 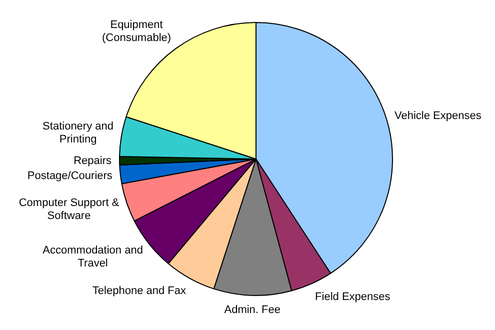 What do you see at coordinates (139, 291) in the screenshot?
I see `slice-label: Telephone and Fax` at bounding box center [139, 291].